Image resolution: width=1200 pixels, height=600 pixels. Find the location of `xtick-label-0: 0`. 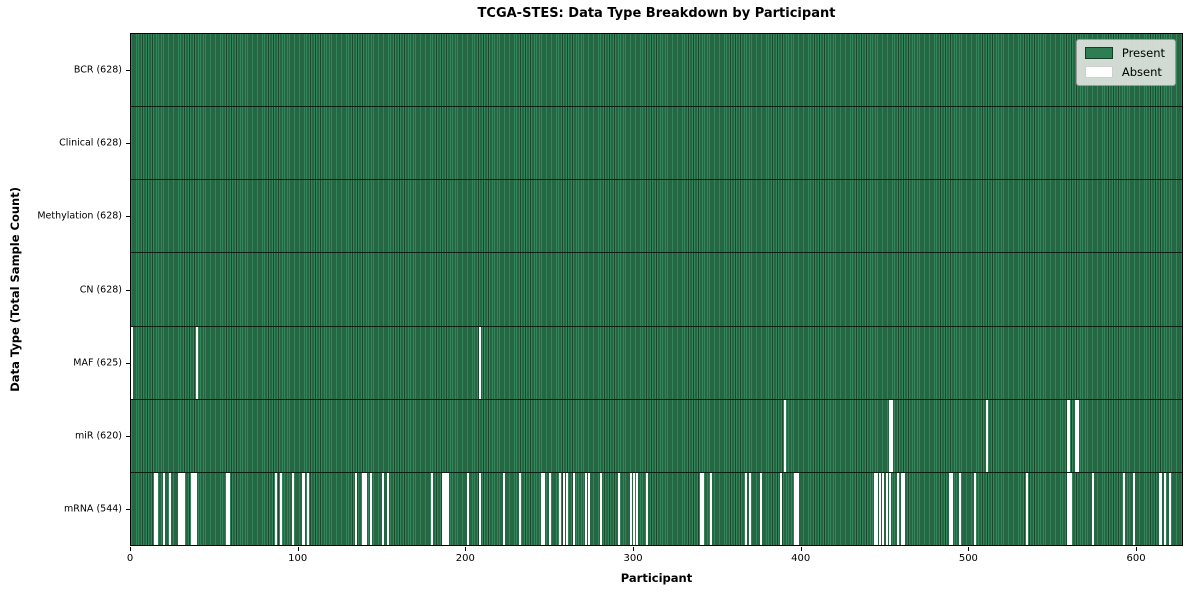

xtick-label-0: 0 is located at coordinates (130, 558).